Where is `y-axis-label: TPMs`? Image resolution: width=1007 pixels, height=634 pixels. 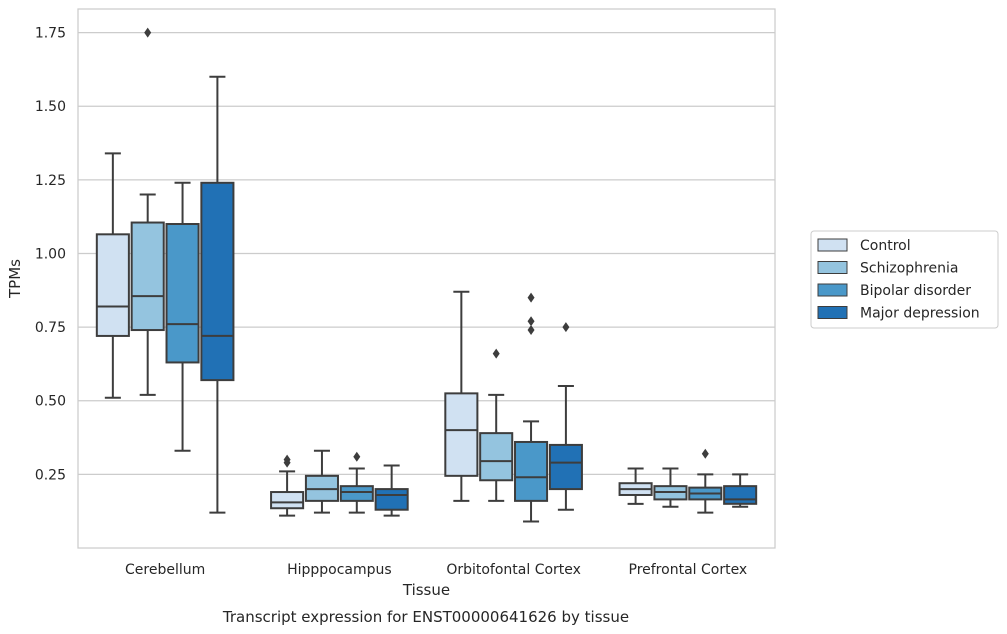
y-axis-label: TPMs is located at coordinates (15, 279).